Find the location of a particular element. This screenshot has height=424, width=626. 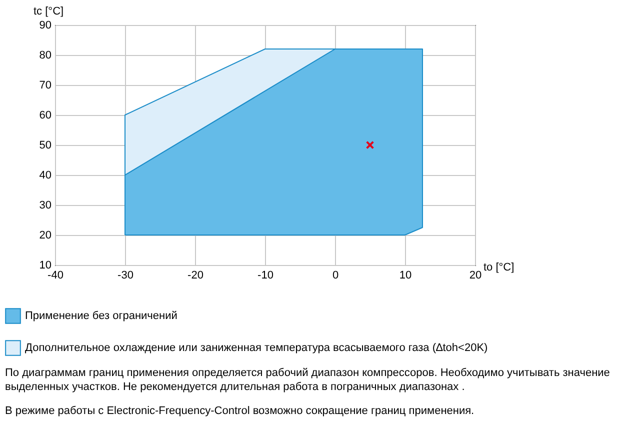

y-tick-label: 70 is located at coordinates (45, 86).